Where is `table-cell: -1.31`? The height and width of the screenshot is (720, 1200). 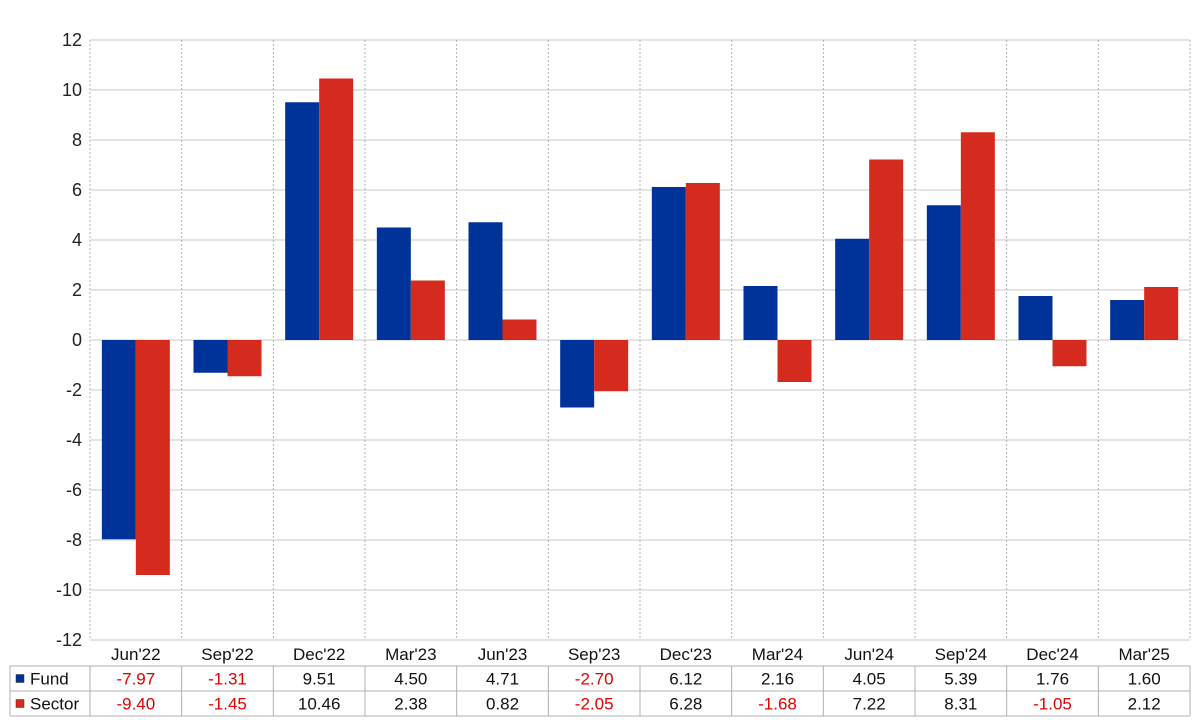
table-cell: -1.31 is located at coordinates (227, 679).